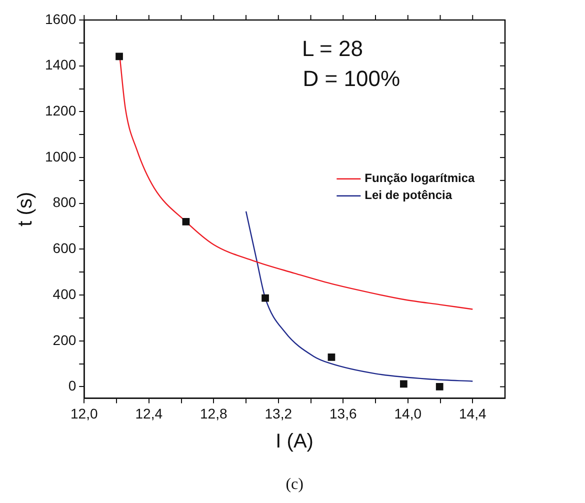  What do you see at coordinates (72, 386) in the screenshot?
I see `y-tick-label: 0` at bounding box center [72, 386].